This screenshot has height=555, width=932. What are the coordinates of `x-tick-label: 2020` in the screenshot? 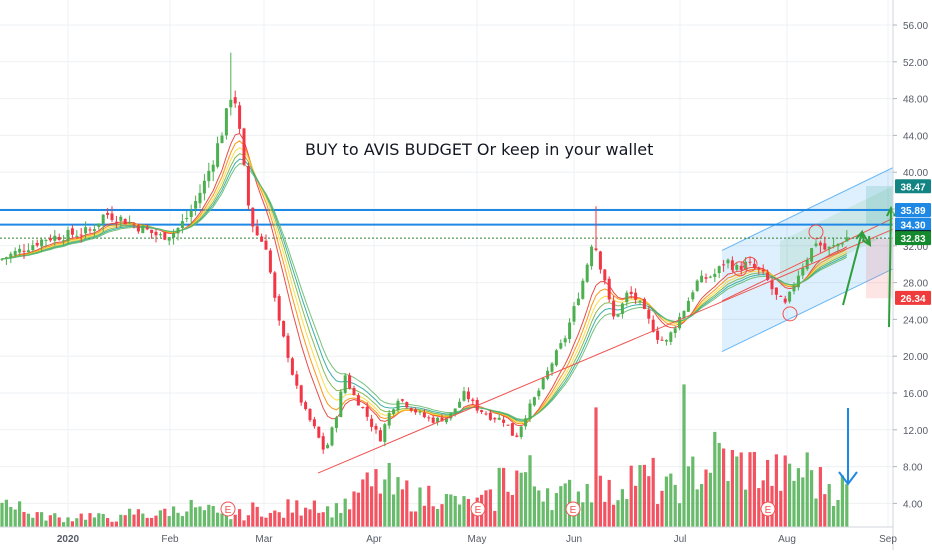 It's located at (68, 539).